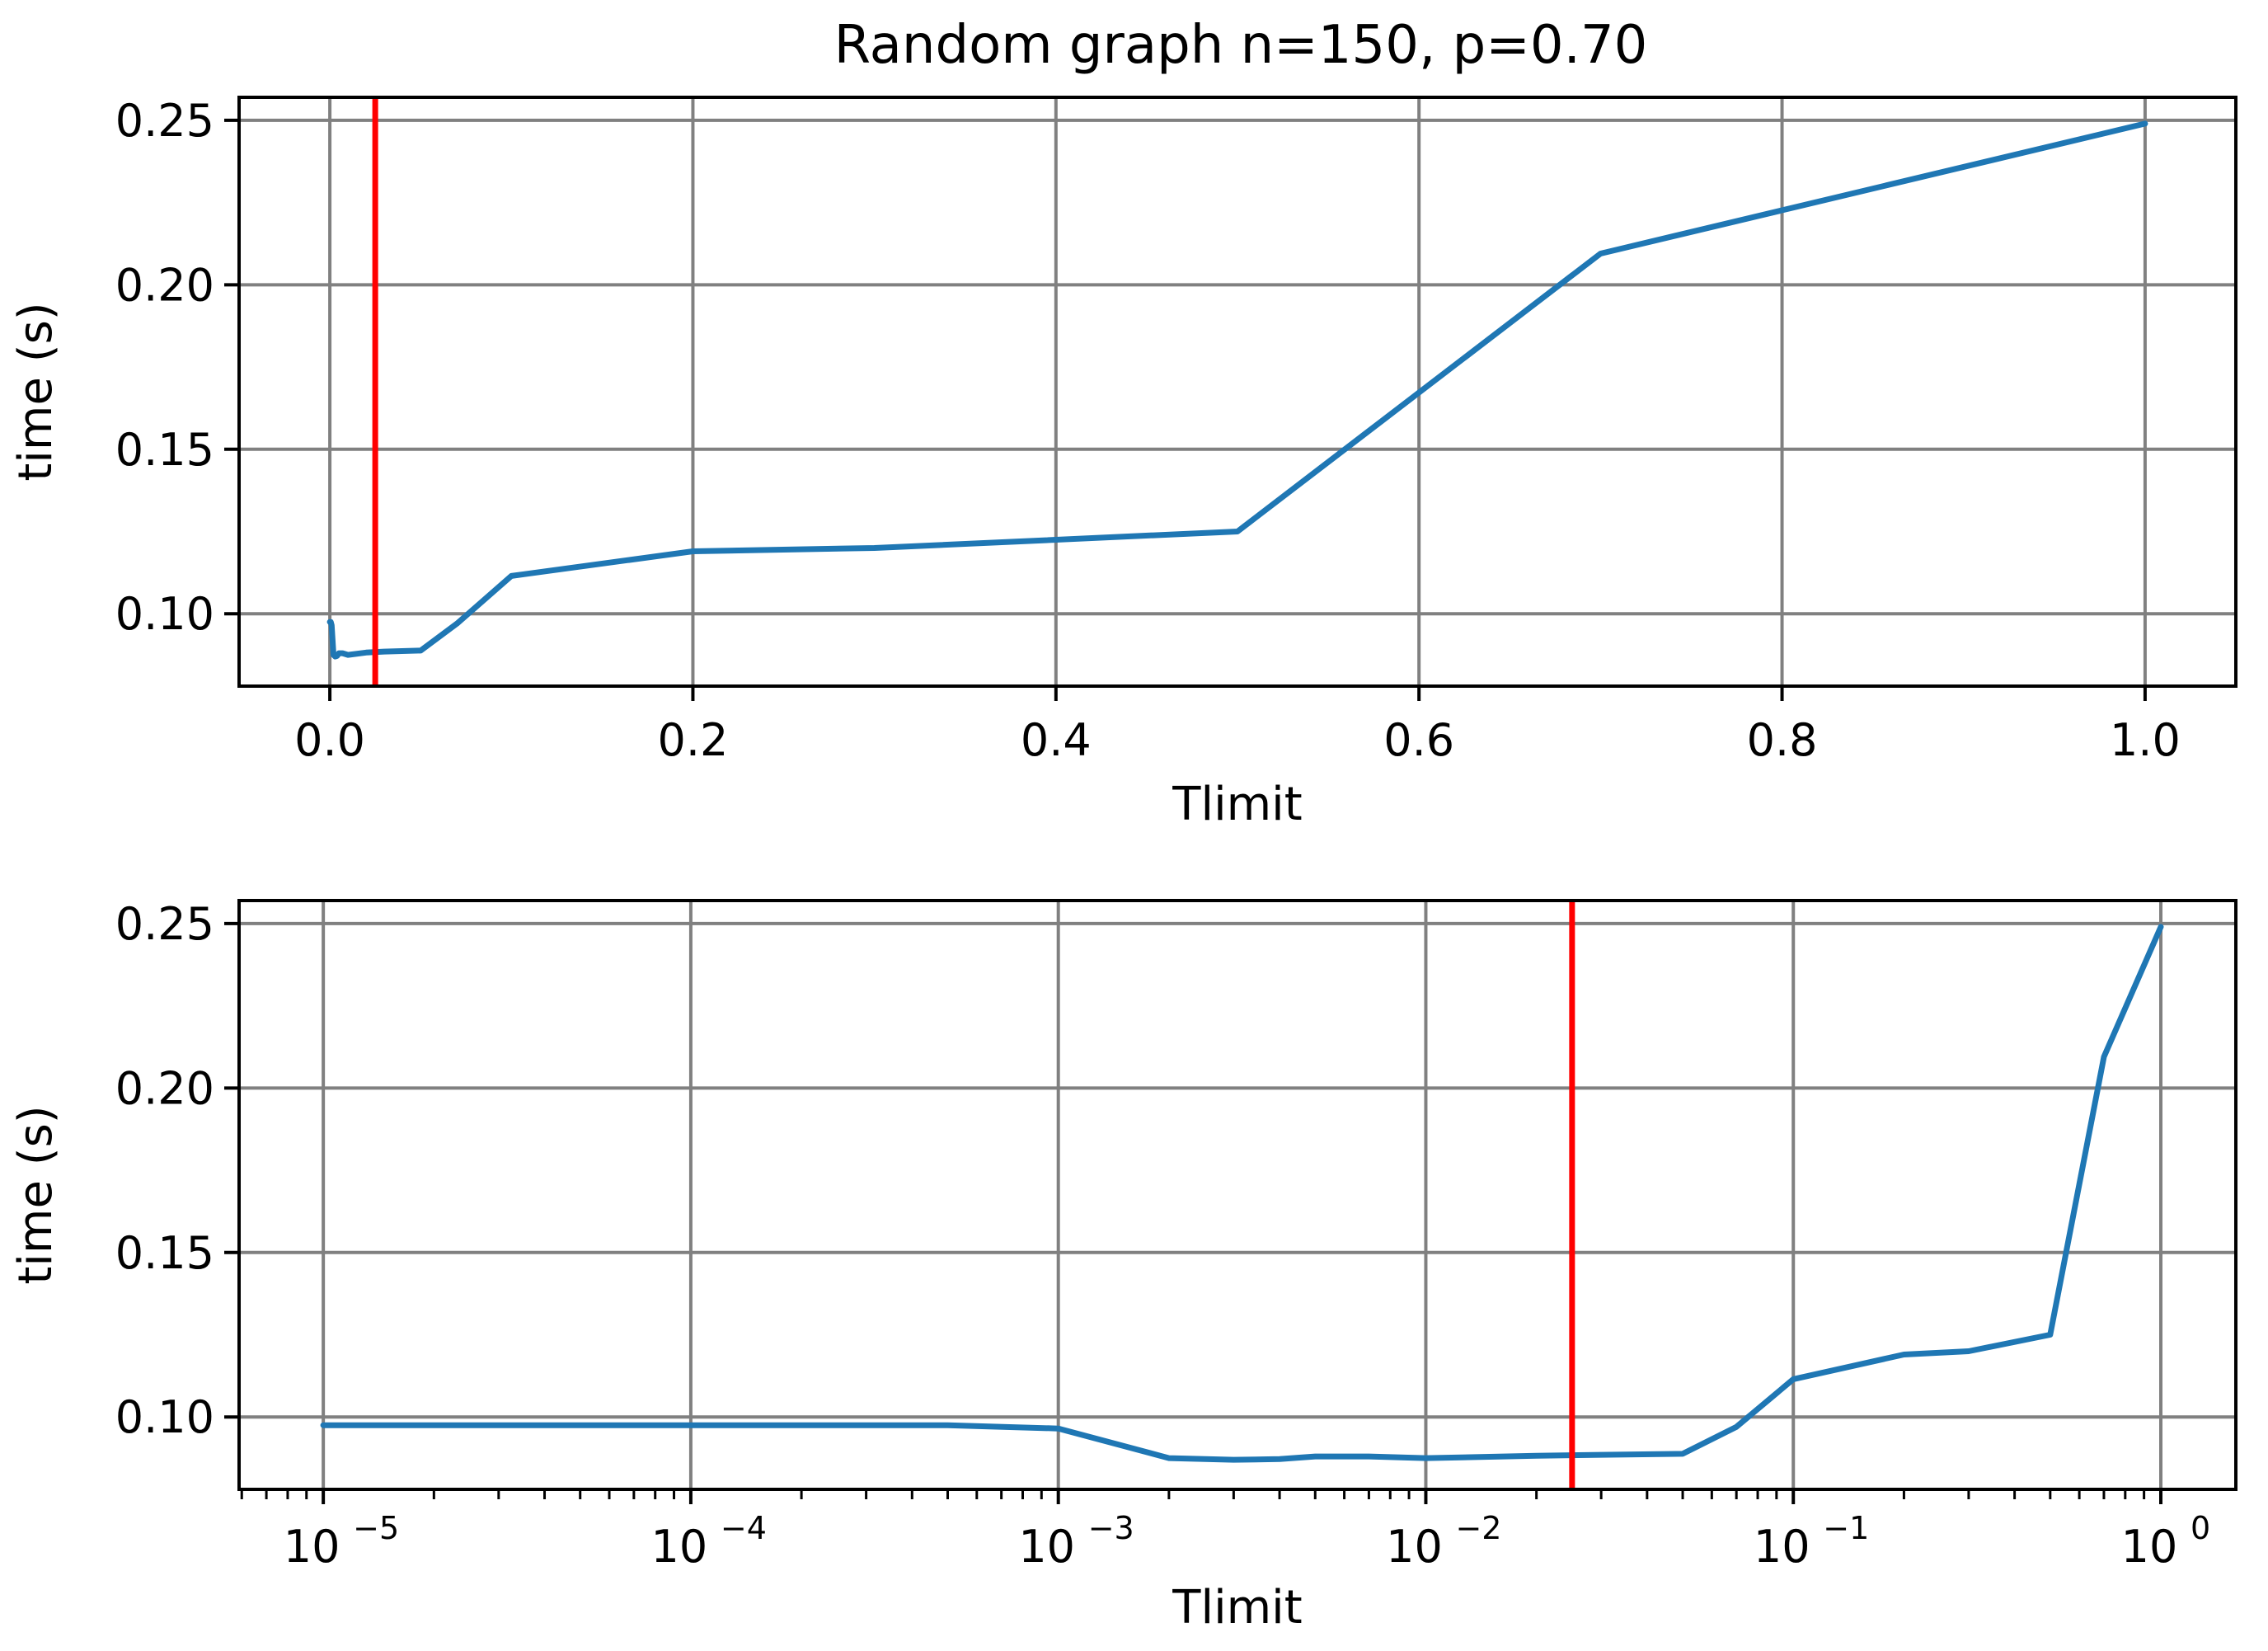 The image size is (2268, 1651). What do you see at coordinates (329, 740) in the screenshot?
I see `x-tick-label-0: 0.0` at bounding box center [329, 740].